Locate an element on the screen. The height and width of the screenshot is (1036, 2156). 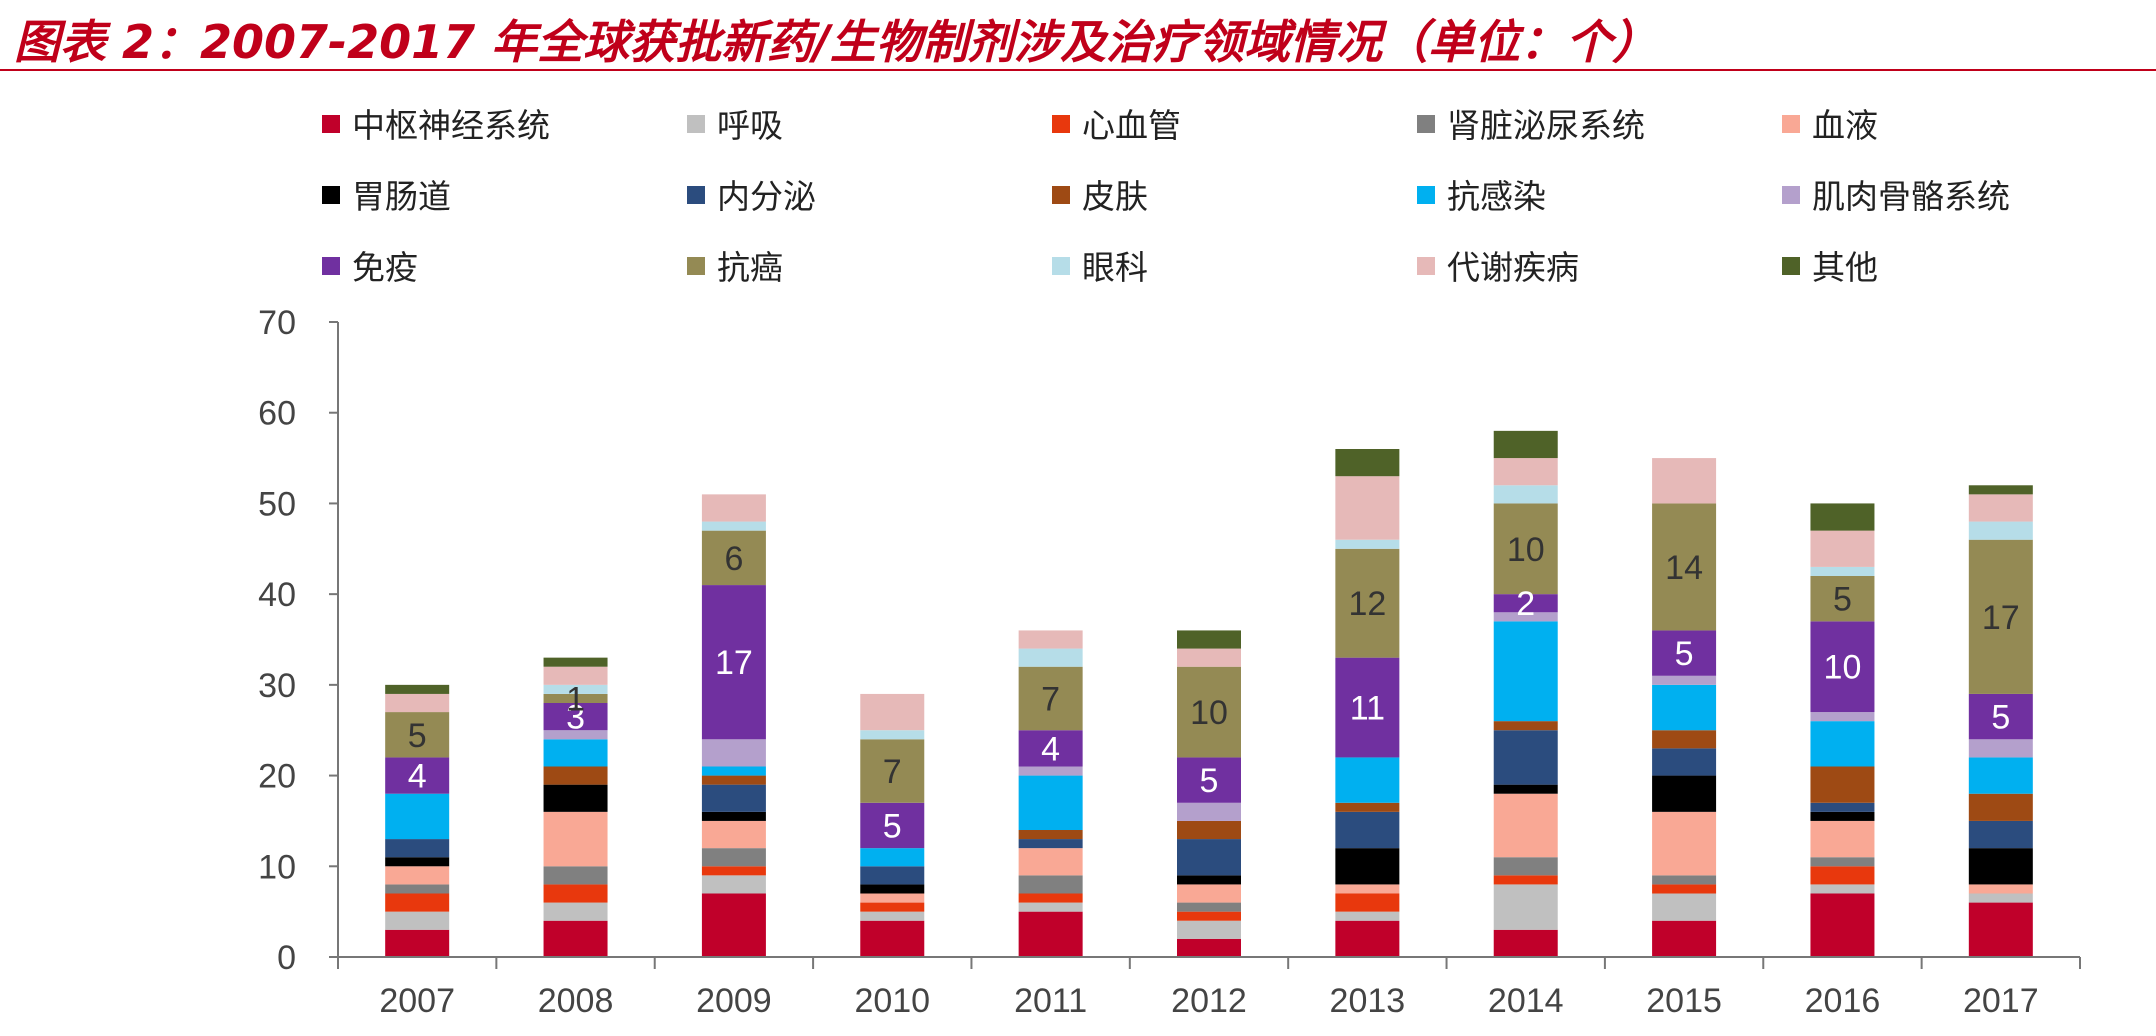
data-label: 3 is located at coordinates (575, 718).